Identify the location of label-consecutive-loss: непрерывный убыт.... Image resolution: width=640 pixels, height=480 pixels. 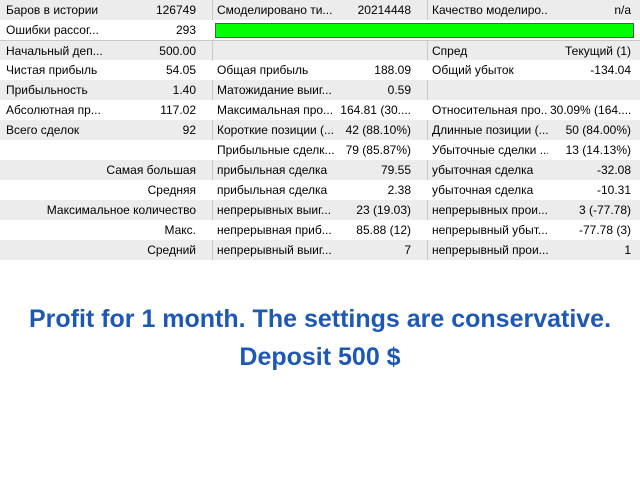
(490, 230).